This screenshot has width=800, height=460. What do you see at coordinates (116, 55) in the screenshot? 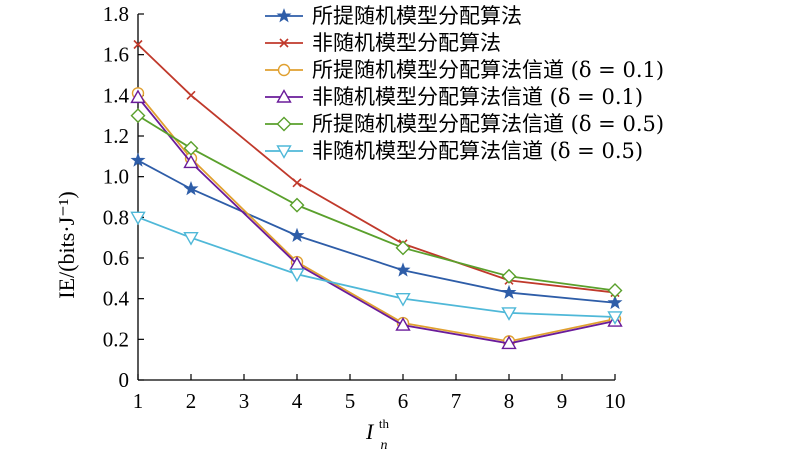
I see `y-tick-label: 1.6` at bounding box center [116, 55].